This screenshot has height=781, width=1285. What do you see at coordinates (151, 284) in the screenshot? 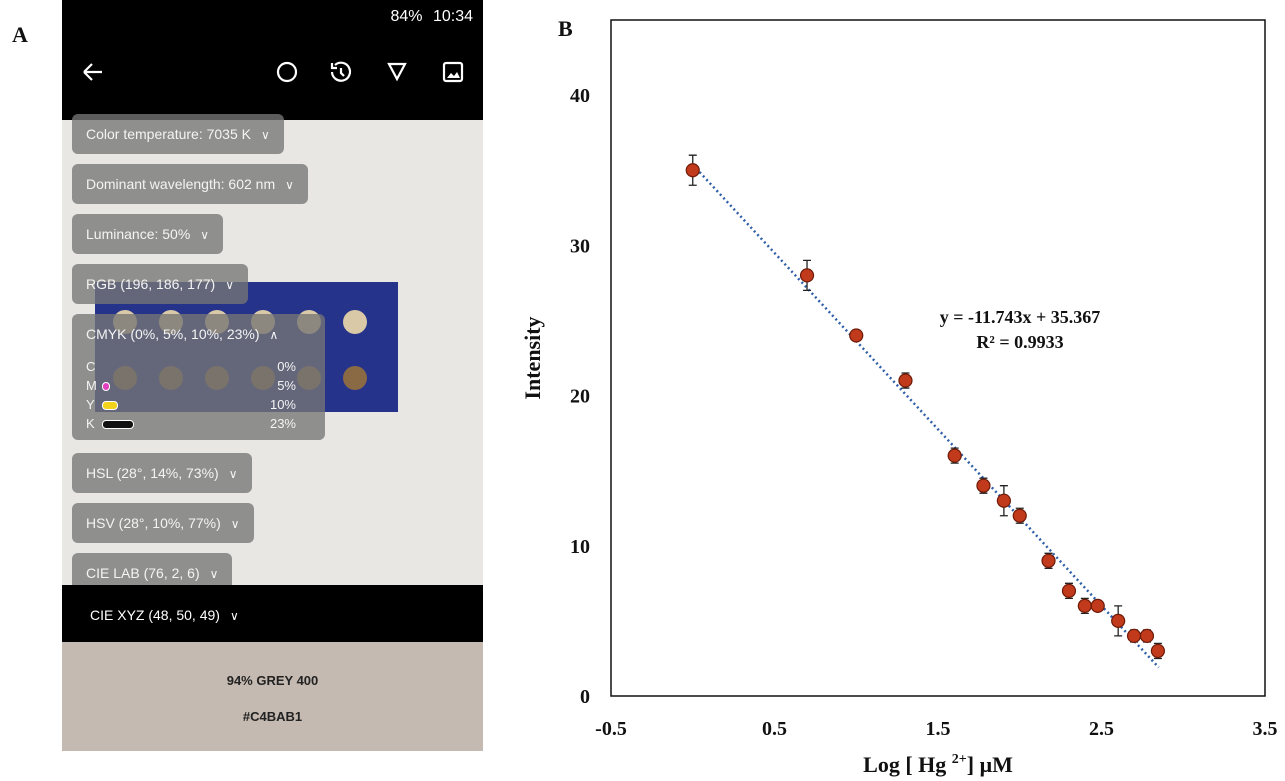
I see `item-text: RGB (196, 186, 177)` at bounding box center [151, 284].